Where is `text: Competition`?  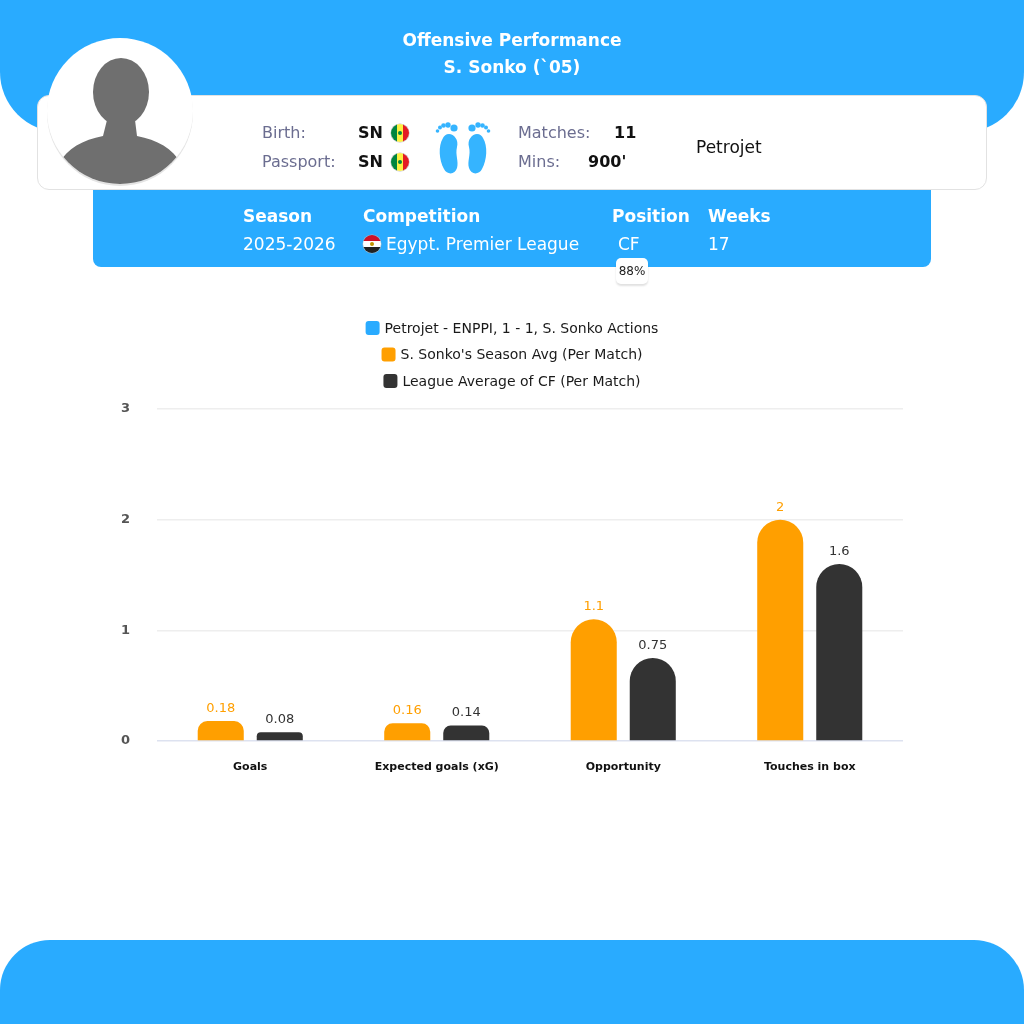
text: Competition is located at coordinates (422, 216).